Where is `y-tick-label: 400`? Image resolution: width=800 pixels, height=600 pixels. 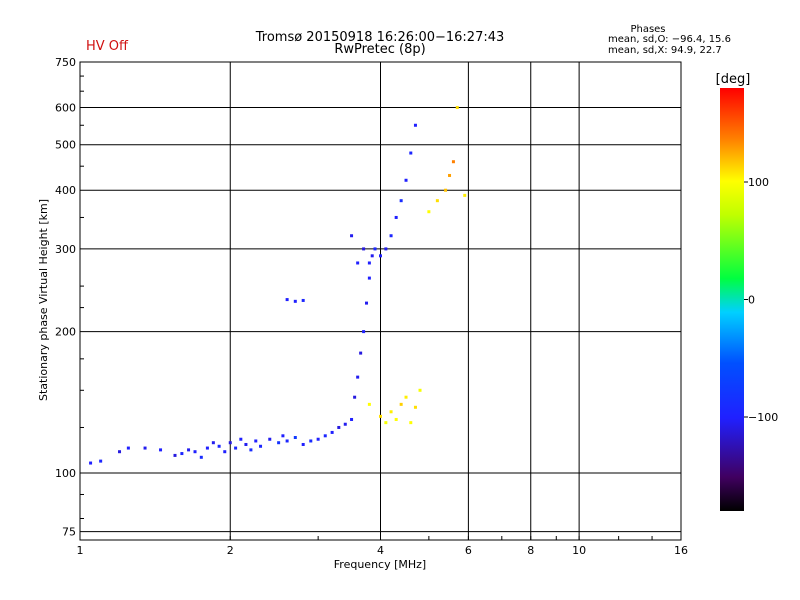 y-tick-label: 400 is located at coordinates (65, 190).